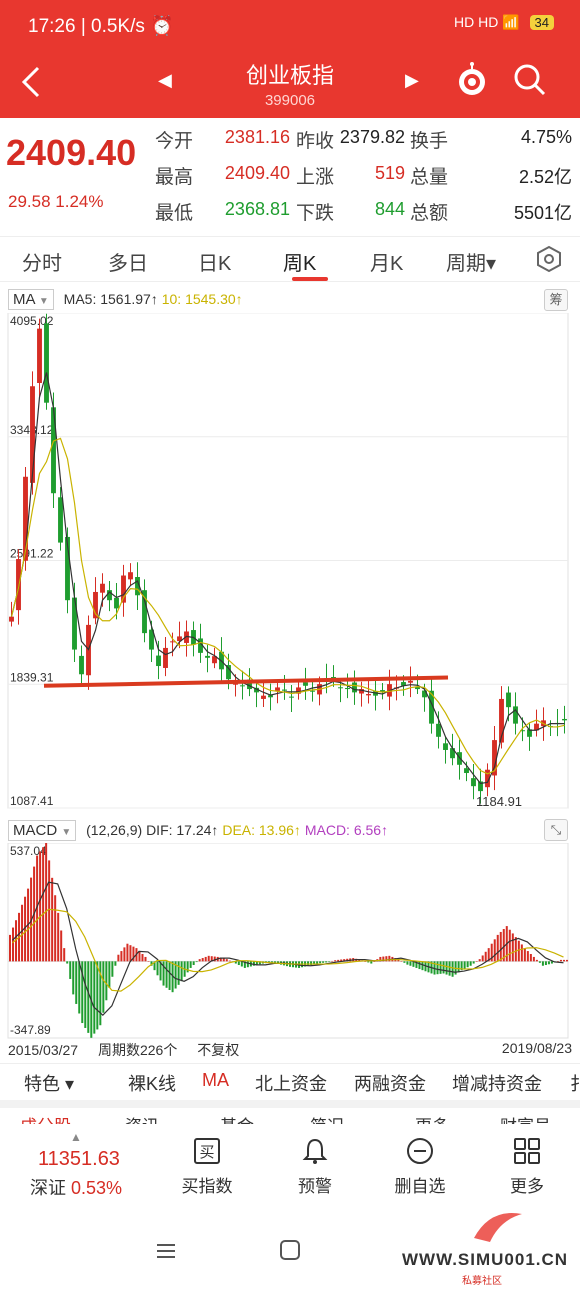 The height and width of the screenshot is (1289, 580). Describe the element at coordinates (471, 264) in the screenshot. I see `period-tab: 周期▾` at that location.